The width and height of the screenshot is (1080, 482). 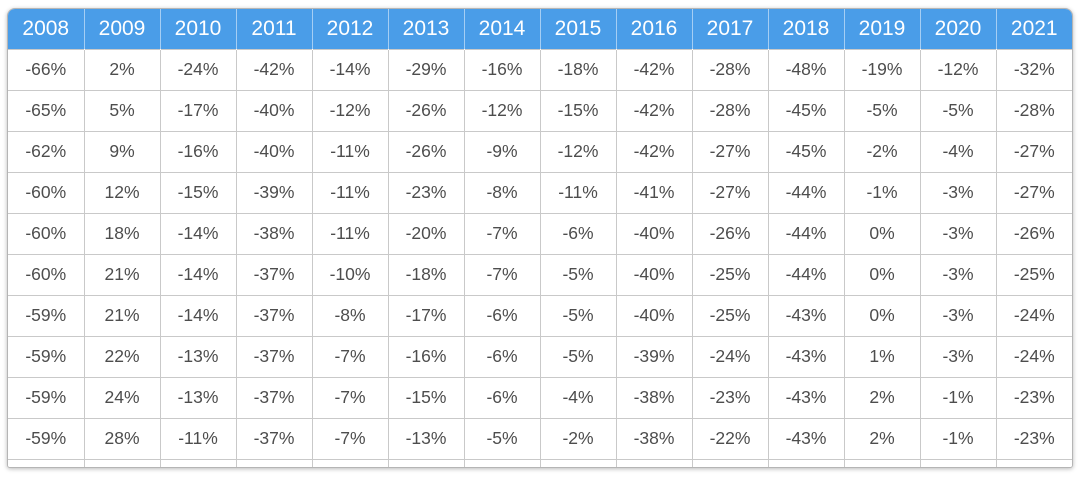 What do you see at coordinates (122, 192) in the screenshot?
I see `percent-cell: 12%` at bounding box center [122, 192].